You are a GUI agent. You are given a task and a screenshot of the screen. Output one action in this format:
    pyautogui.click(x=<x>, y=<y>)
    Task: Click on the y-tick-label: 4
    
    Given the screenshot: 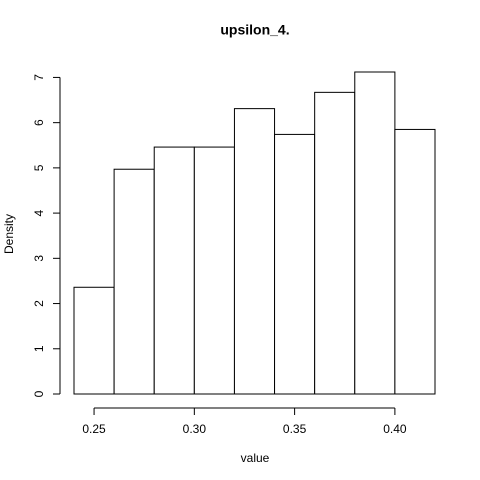 What is the action you would take?
    pyautogui.click(x=39, y=212)
    